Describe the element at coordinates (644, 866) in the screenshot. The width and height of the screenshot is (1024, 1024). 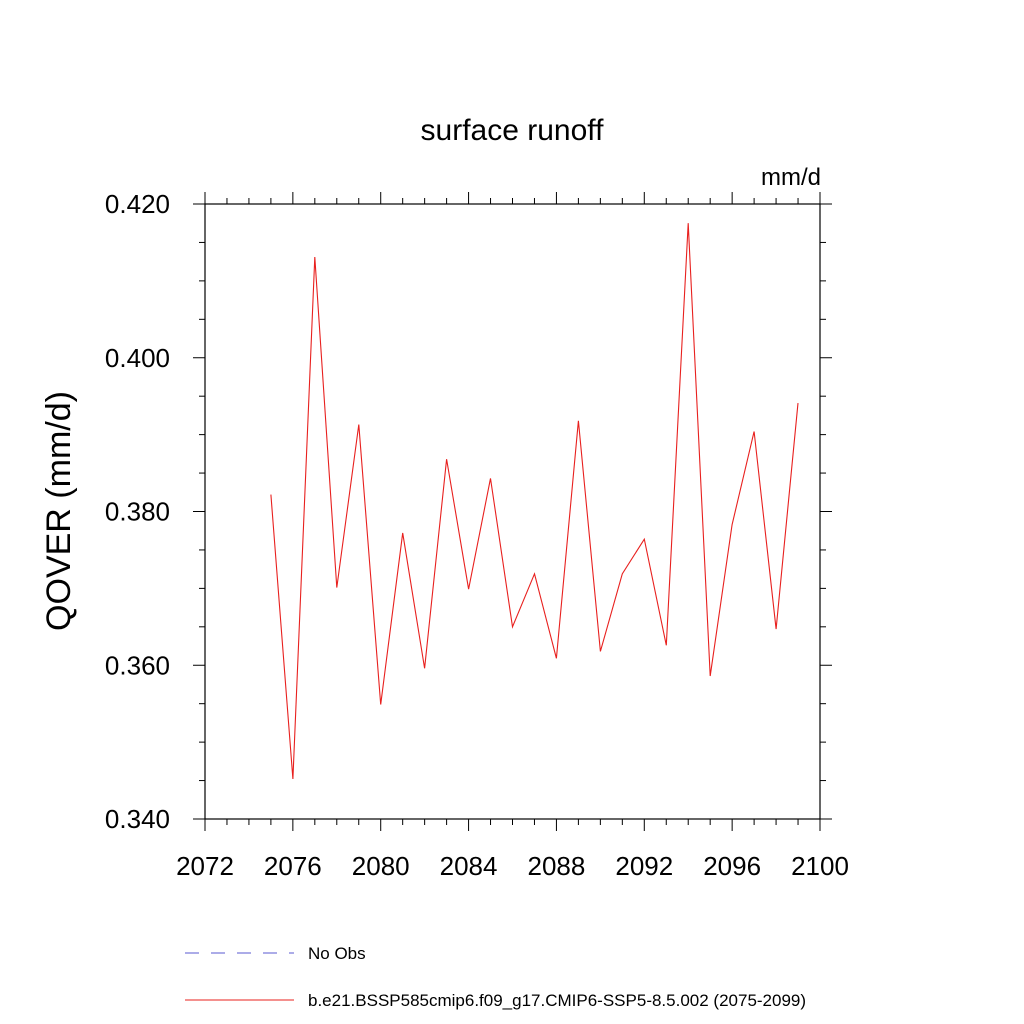
I see `x-tick-label: 2092` at that location.